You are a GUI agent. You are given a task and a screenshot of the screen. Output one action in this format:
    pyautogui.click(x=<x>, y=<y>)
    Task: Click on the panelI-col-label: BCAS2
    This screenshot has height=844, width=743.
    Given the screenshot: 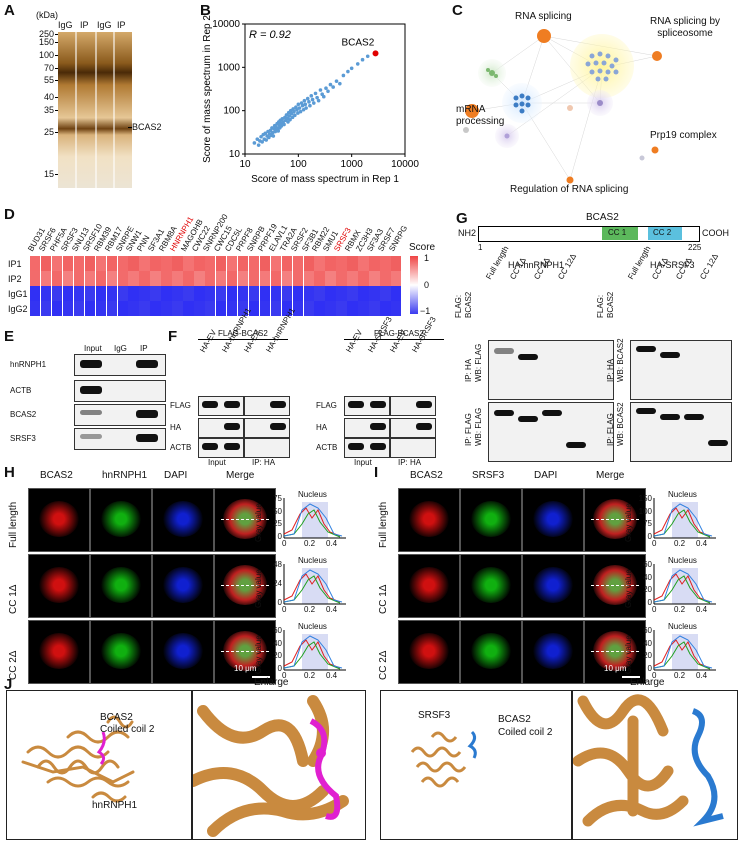 What is the action you would take?
    pyautogui.click(x=426, y=475)
    